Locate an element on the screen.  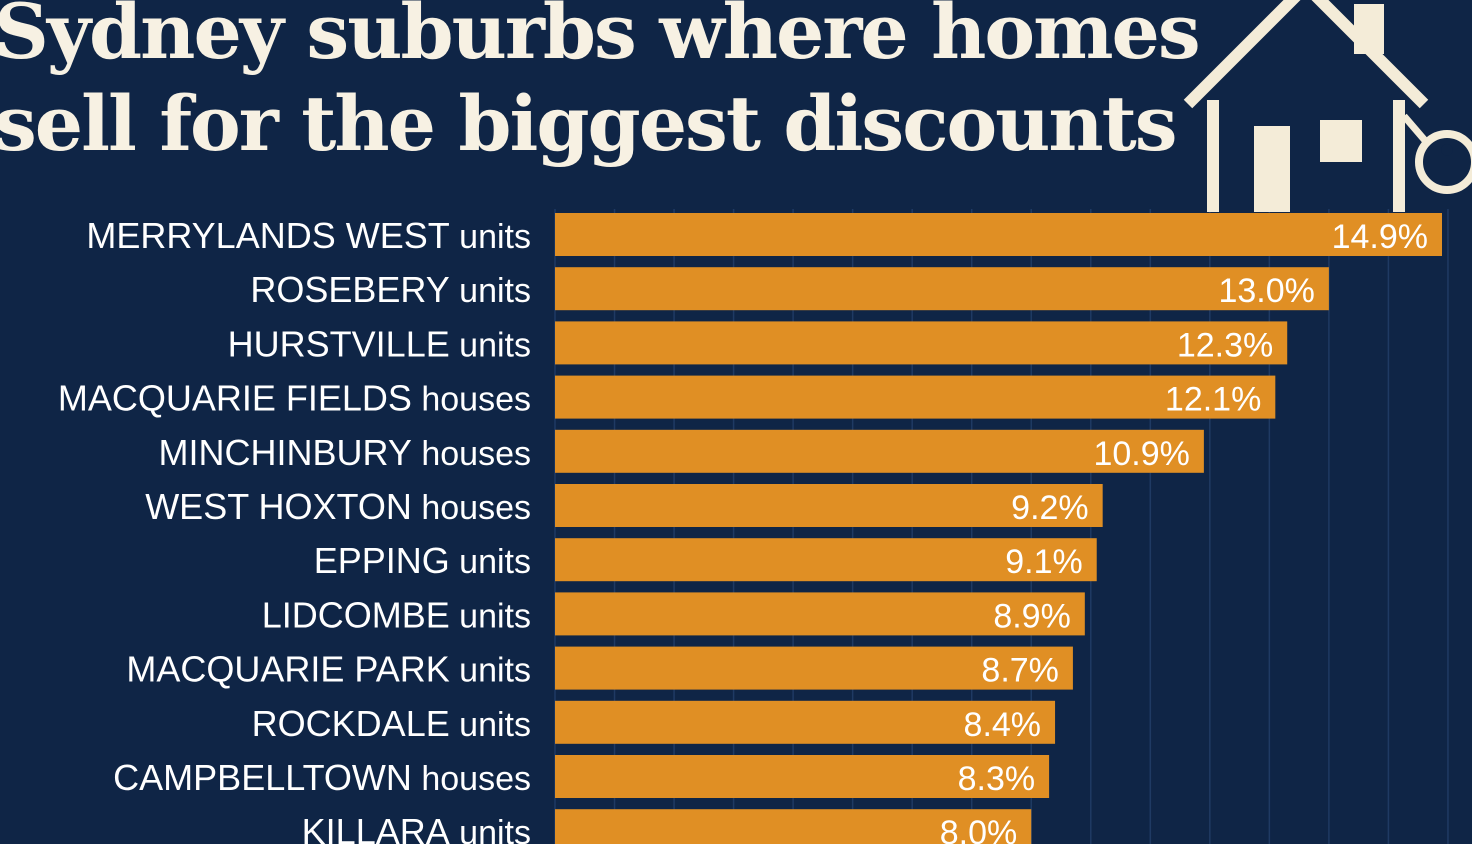
suburb-name: MINCHINBURY is located at coordinates (285, 452).